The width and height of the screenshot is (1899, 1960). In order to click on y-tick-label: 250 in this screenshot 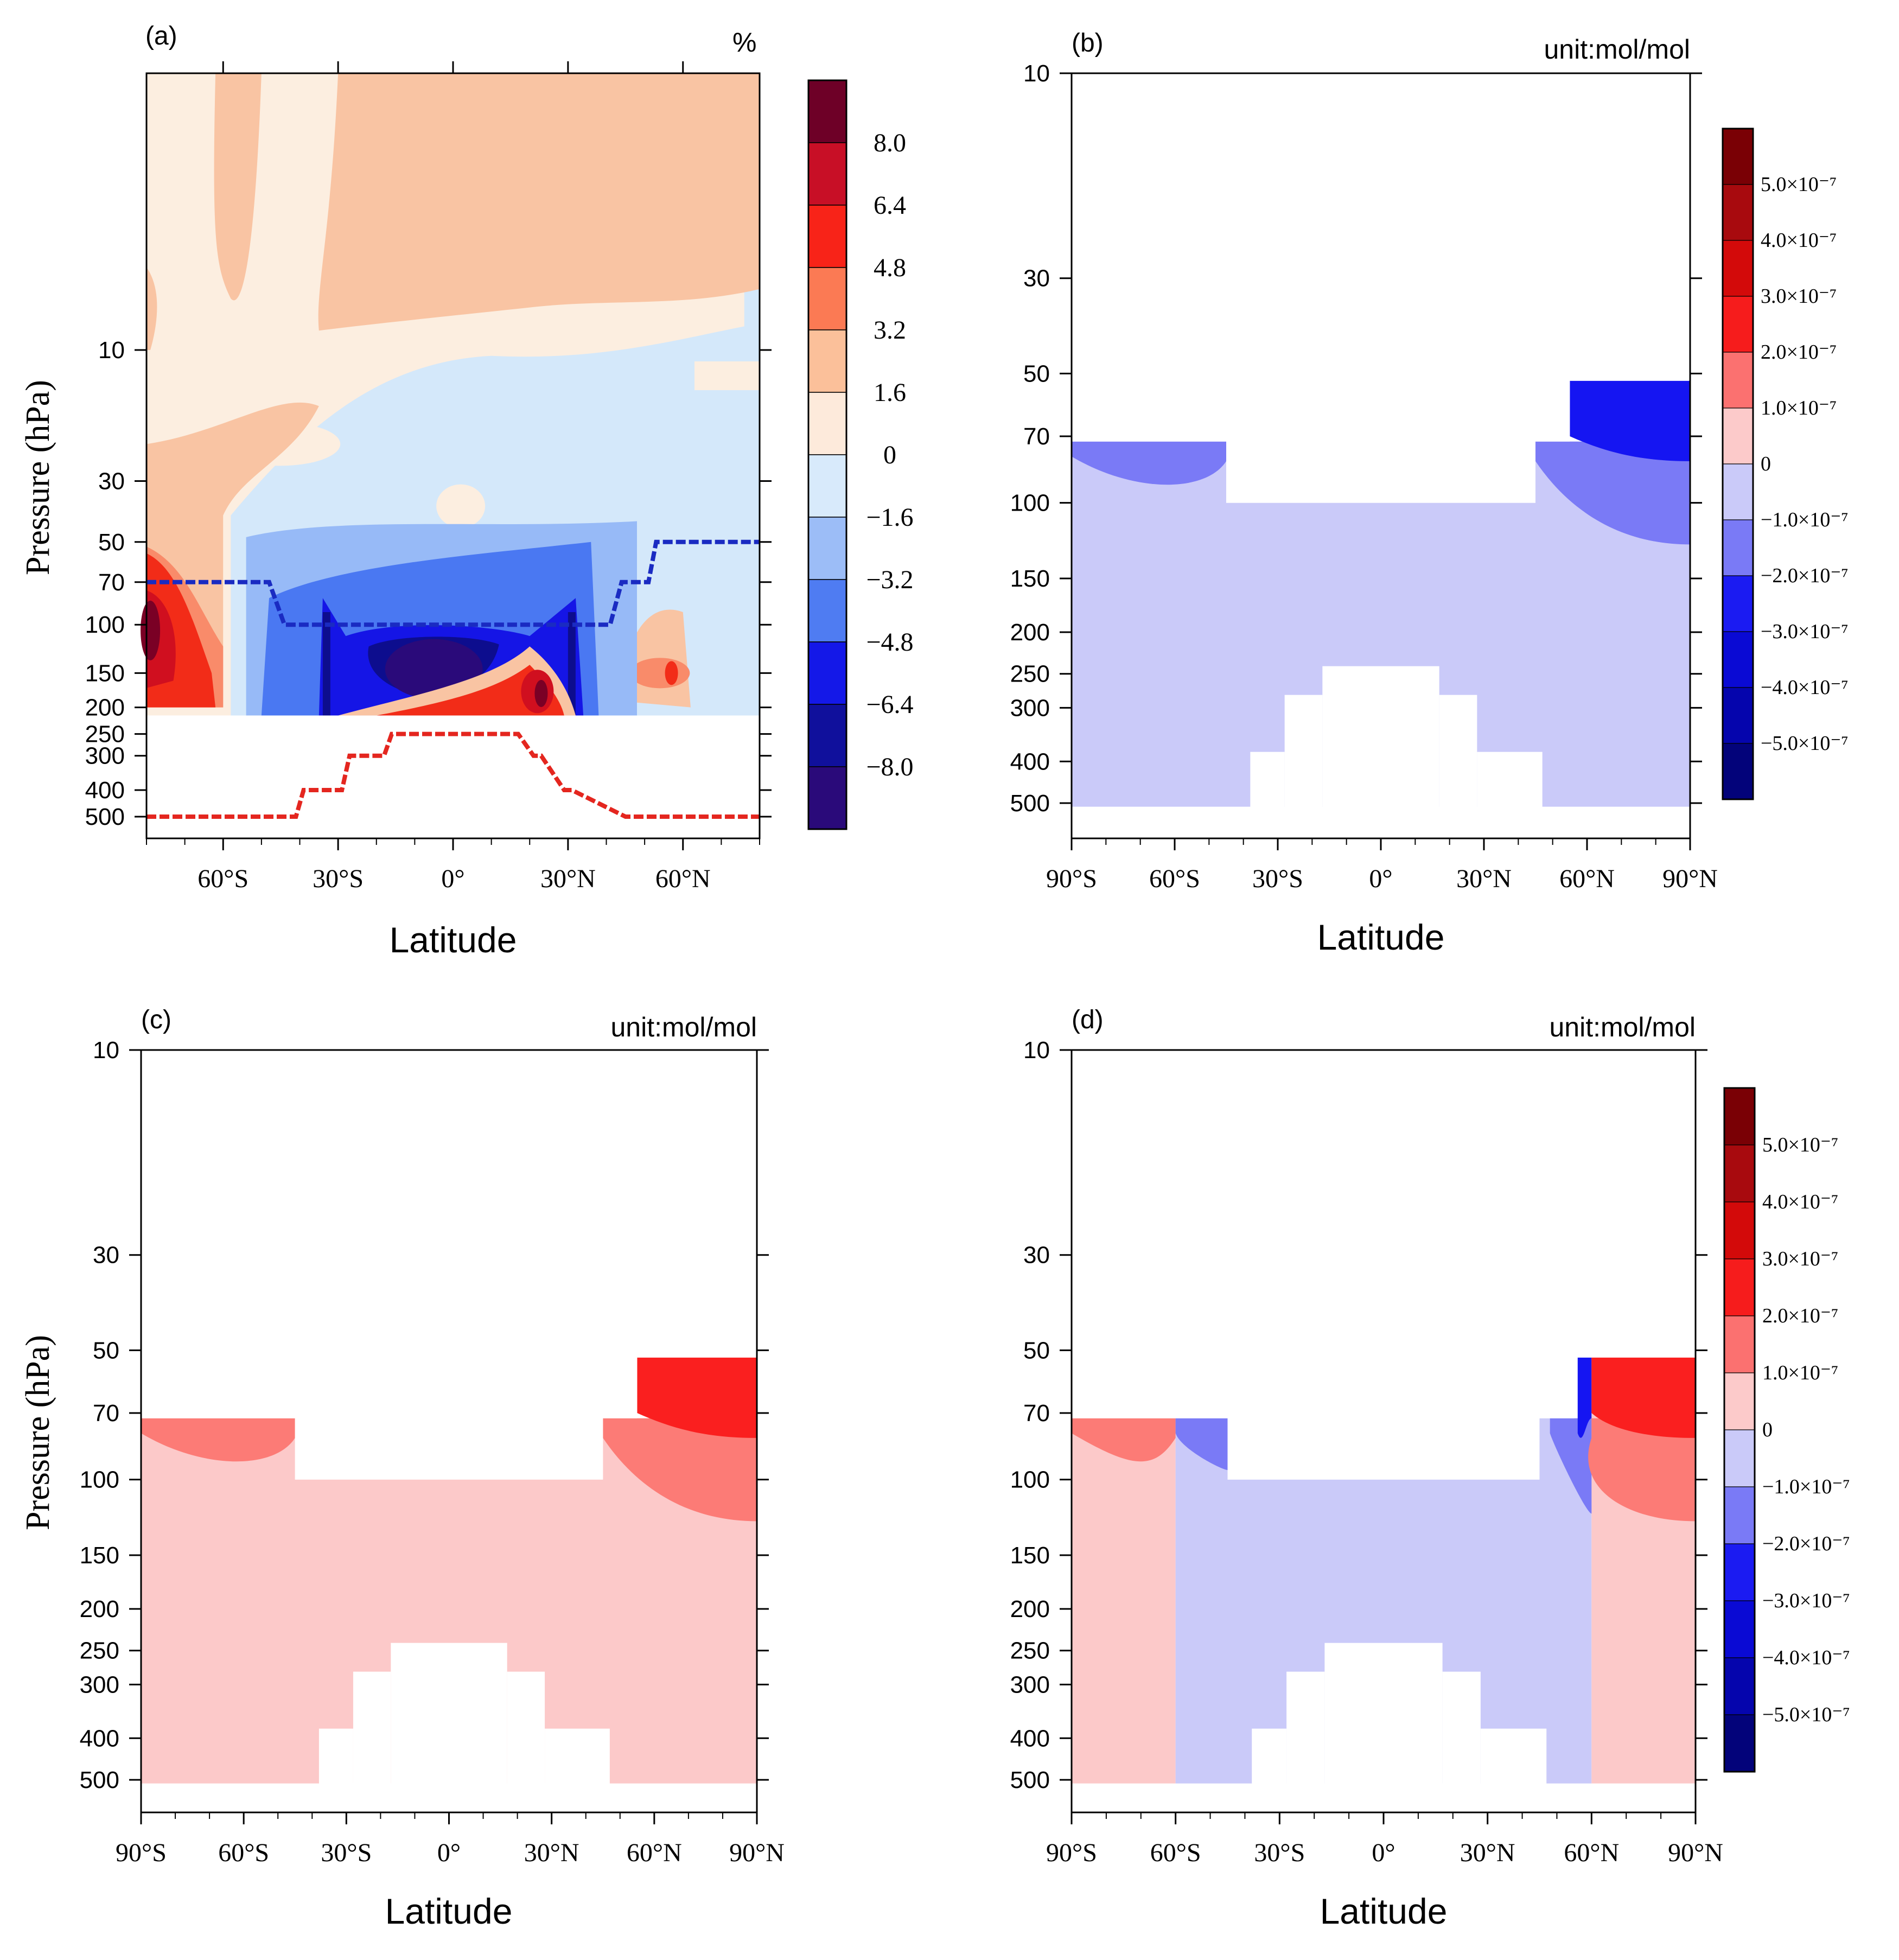, I will do `click(99, 1651)`.